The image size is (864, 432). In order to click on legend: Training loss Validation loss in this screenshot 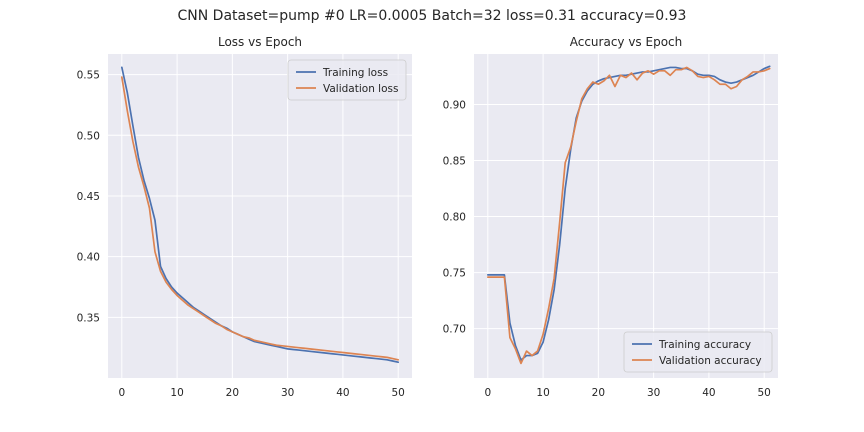, I will do `click(347, 80)`.